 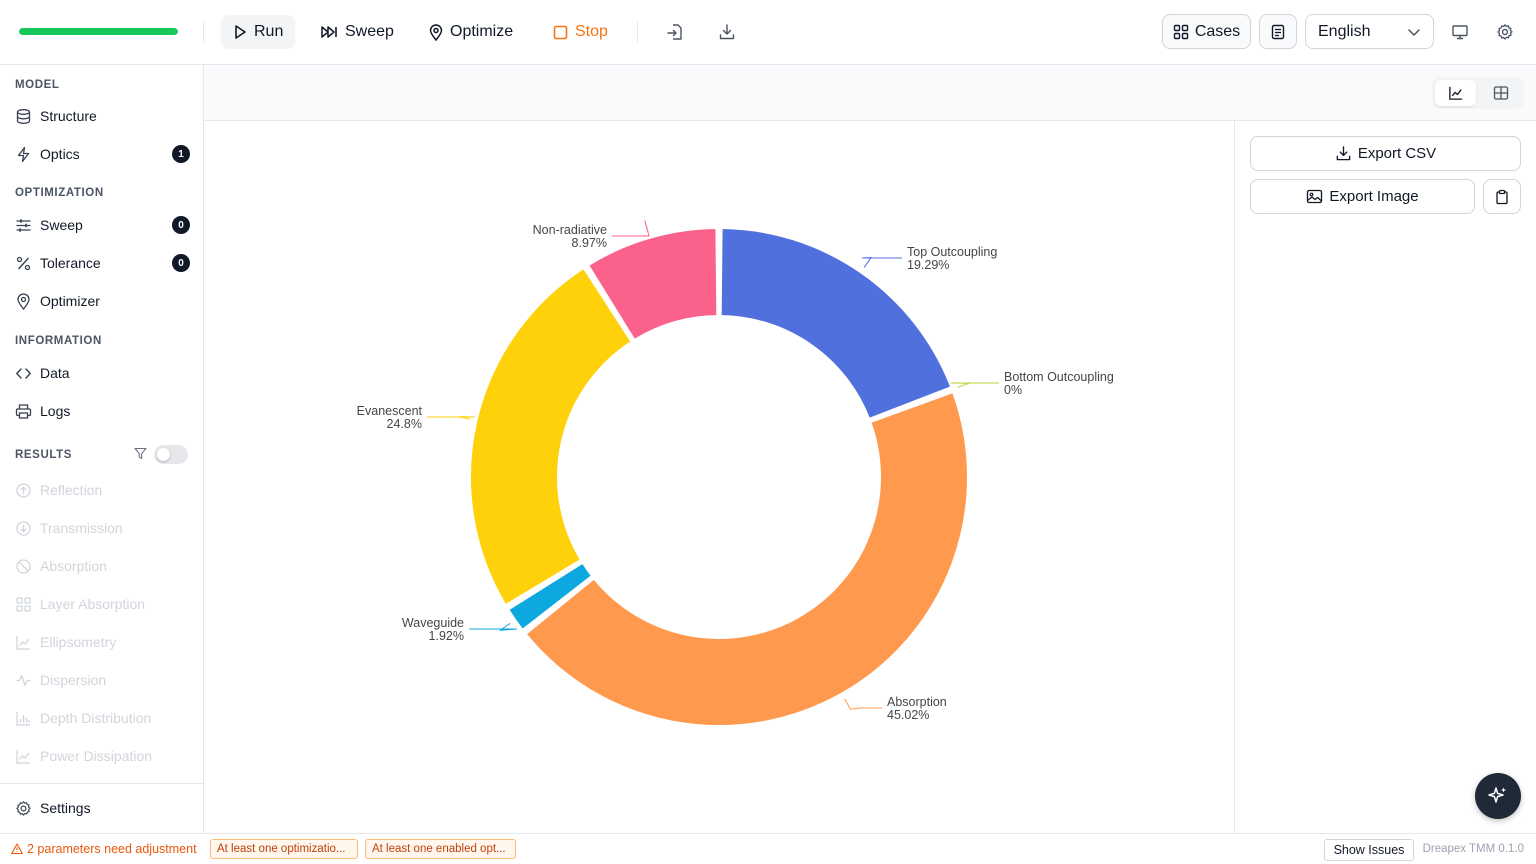 I want to click on sidebar-item-label: Layer Absorption, so click(x=93, y=604).